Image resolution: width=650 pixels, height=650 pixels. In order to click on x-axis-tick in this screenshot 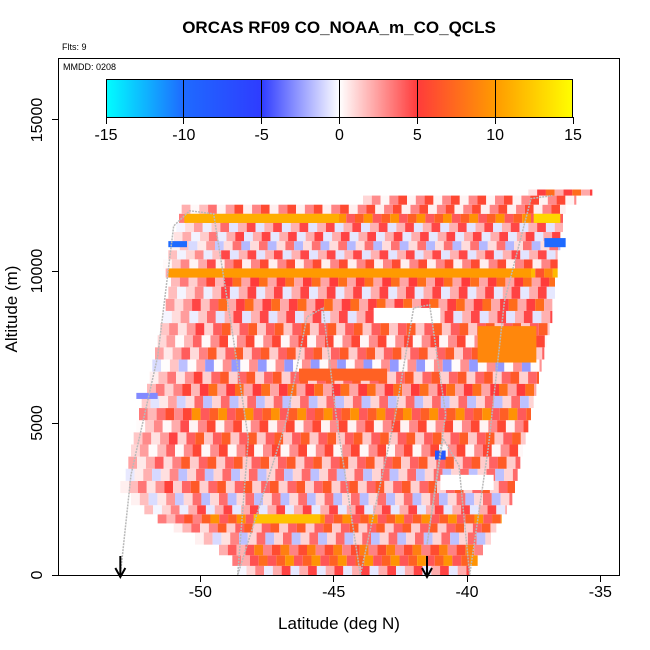, I will do `click(200, 579)`.